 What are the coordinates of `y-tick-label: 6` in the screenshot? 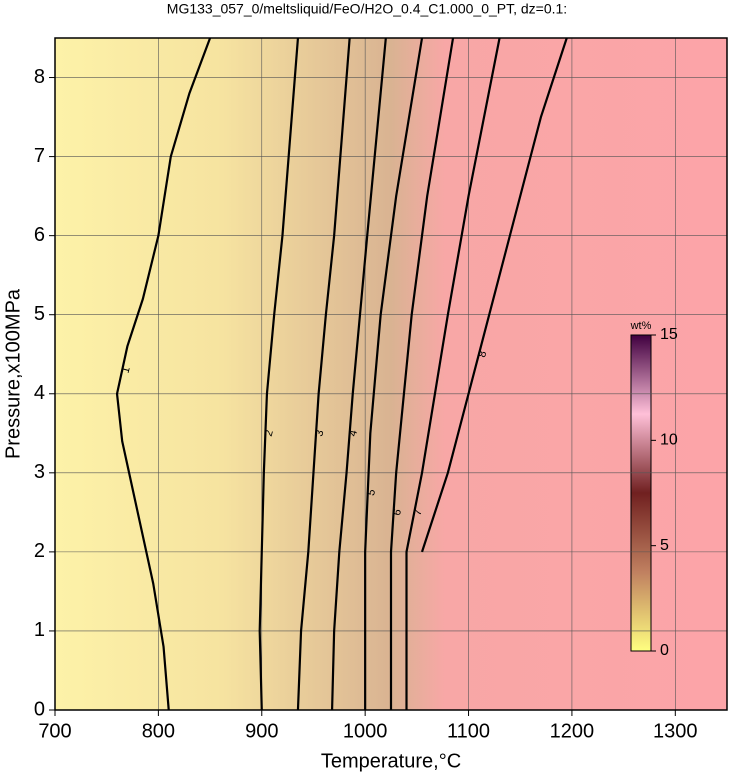 It's located at (39, 235).